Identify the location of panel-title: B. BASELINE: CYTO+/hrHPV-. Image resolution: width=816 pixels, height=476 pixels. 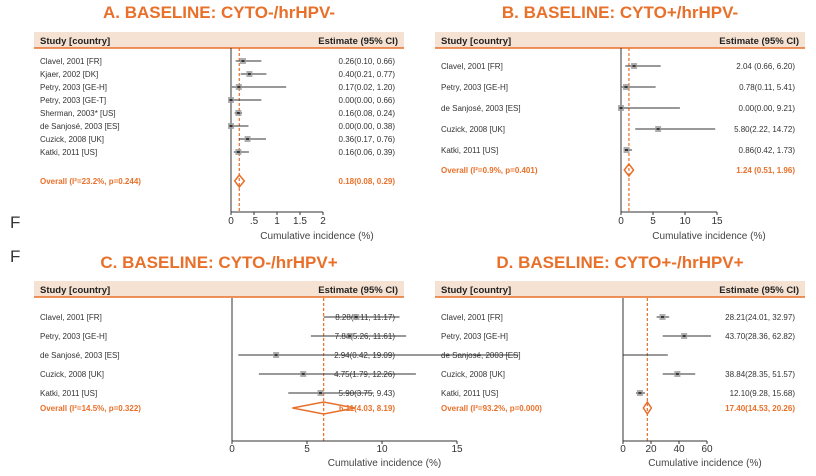
(620, 12).